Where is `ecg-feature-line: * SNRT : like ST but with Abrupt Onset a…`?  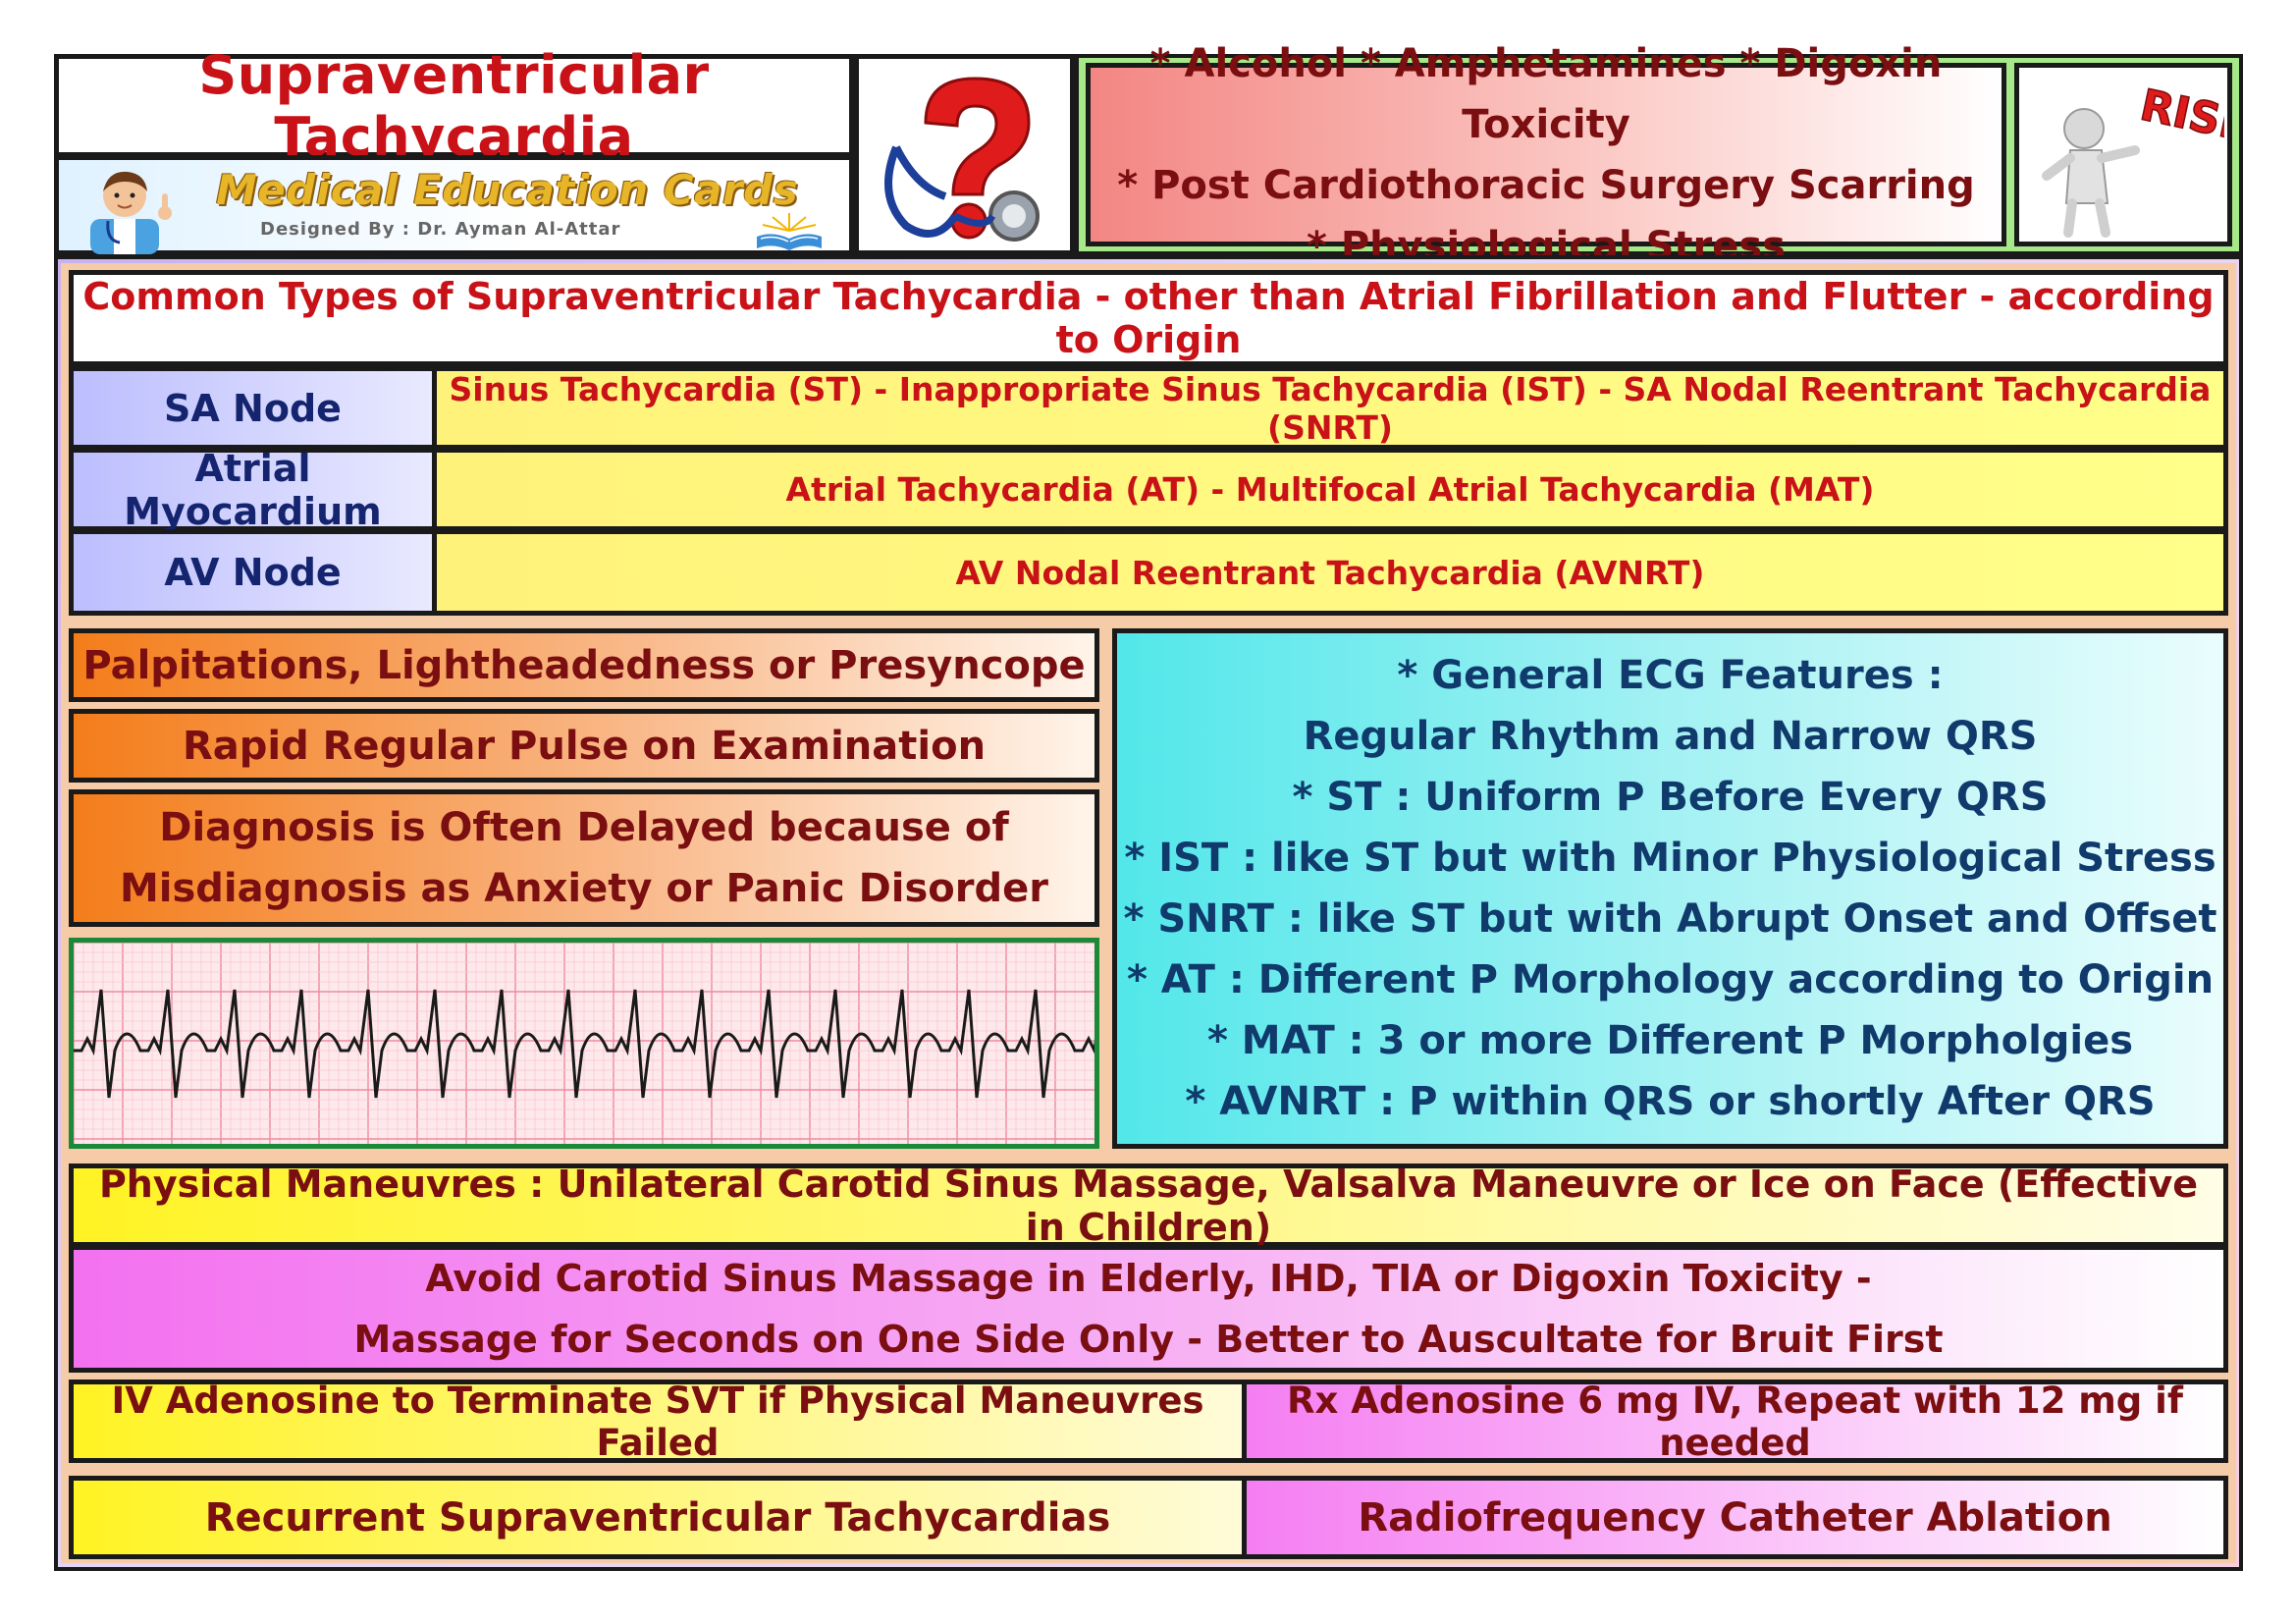 ecg-feature-line: * SNRT : like ST but with Abrupt Onset a… is located at coordinates (1670, 919).